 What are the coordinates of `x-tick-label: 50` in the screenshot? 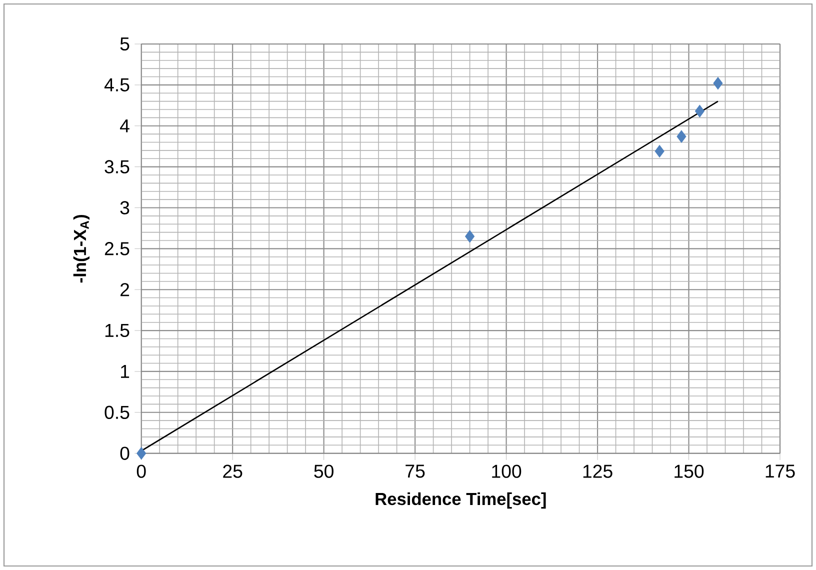 It's located at (324, 471).